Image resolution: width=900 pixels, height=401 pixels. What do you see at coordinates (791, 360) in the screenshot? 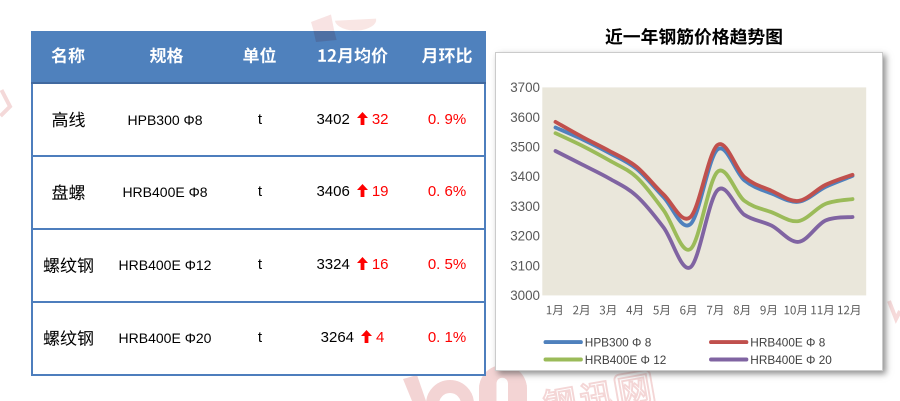
I see `svg-text: HRB400E Φ 20` at bounding box center [791, 360].